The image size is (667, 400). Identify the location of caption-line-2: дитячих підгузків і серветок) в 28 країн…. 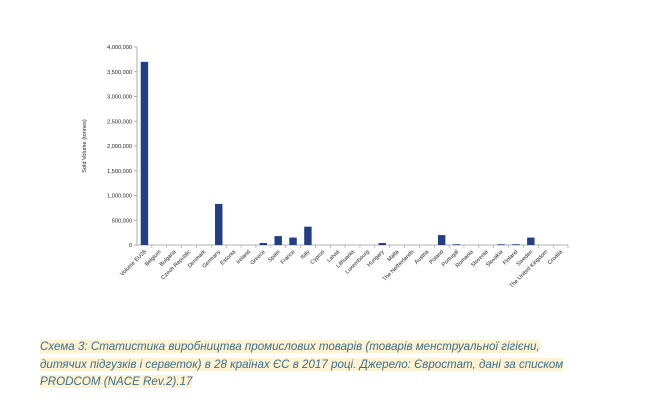
(302, 364).